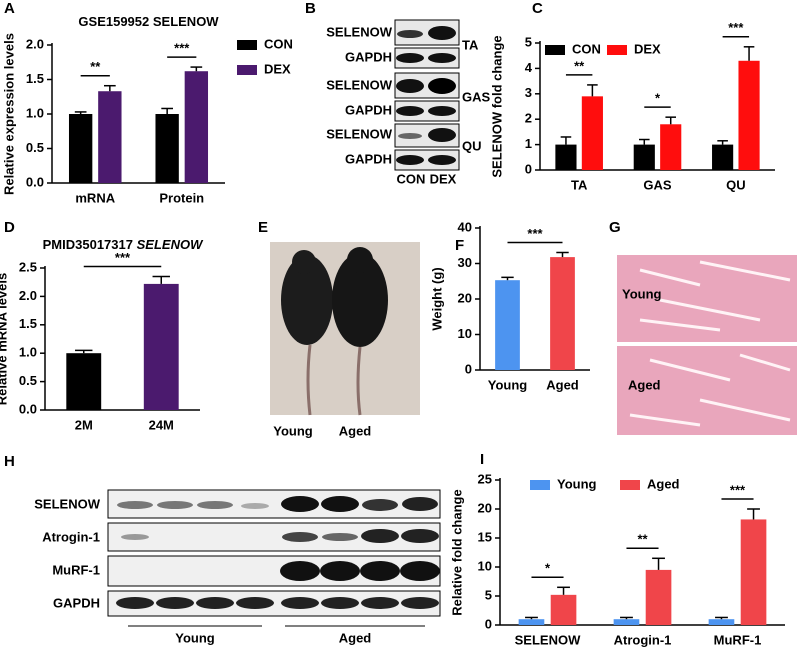 This screenshot has height=649, width=797. Describe the element at coordinates (528, 143) in the screenshot. I see `y-tick-label: 1` at that location.